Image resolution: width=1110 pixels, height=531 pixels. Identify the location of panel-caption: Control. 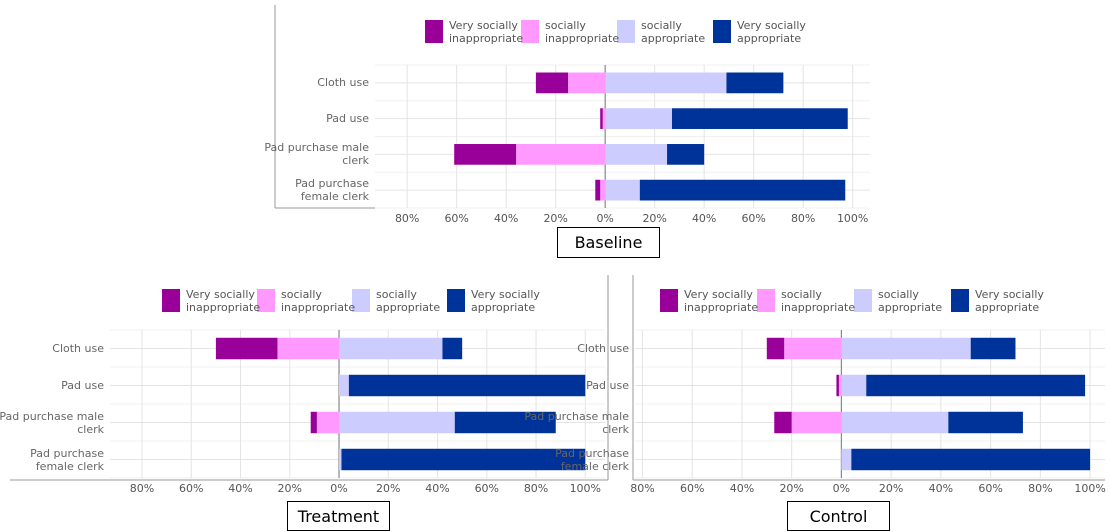
(838, 516).